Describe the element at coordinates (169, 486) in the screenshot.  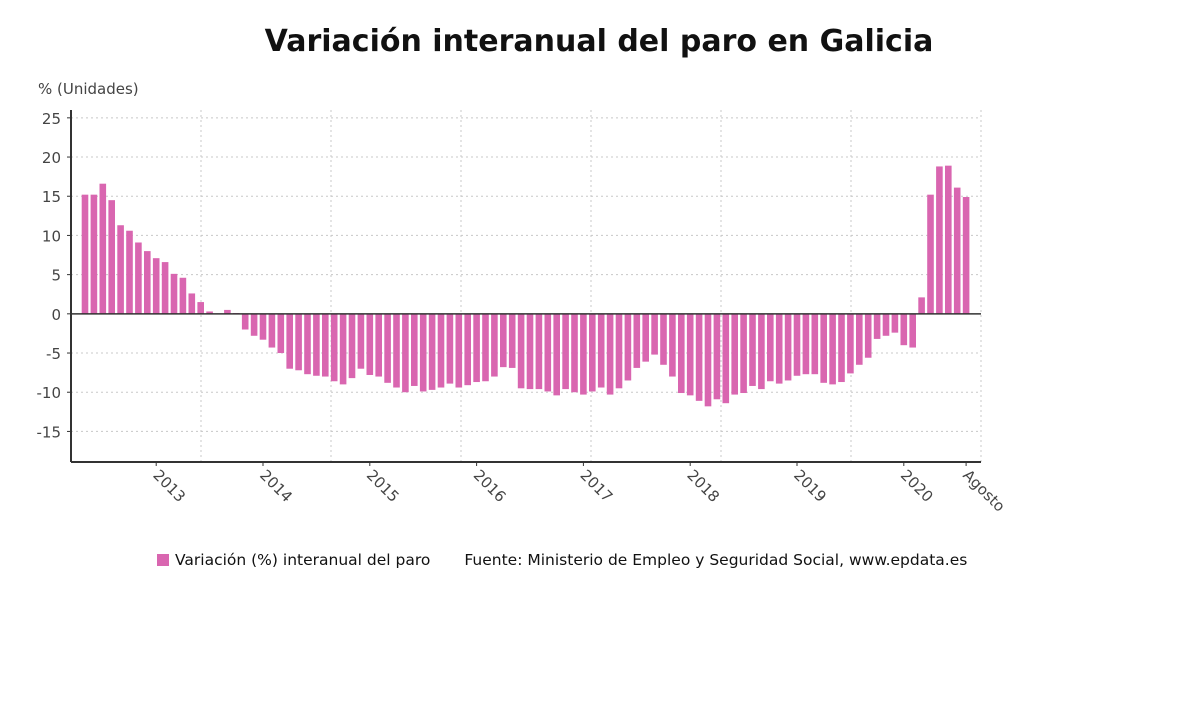
I see `x-tick-label: 2013` at that location.